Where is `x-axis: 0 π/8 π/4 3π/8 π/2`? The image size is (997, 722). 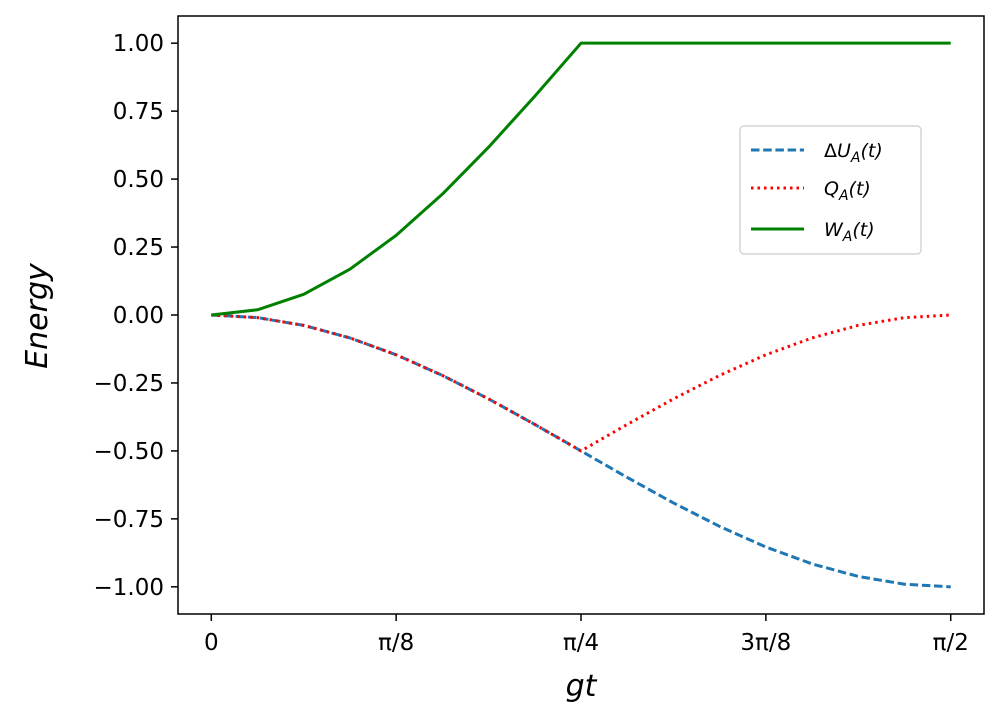 x-axis: 0 π/8 π/4 3π/8 π/2 is located at coordinates (586, 635).